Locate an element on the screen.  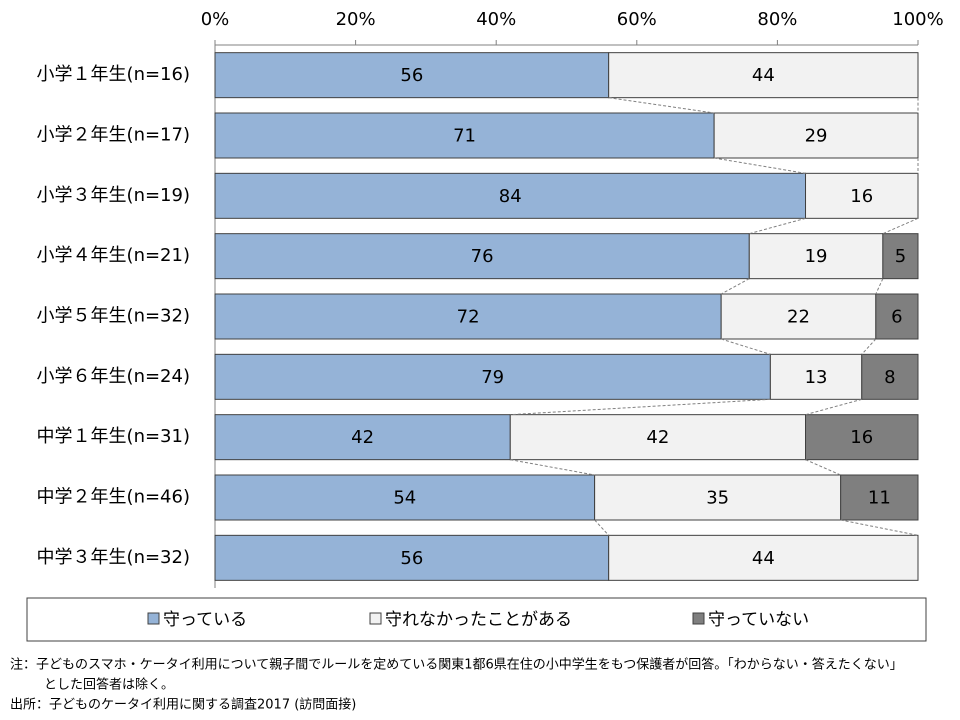
data-label: 11 is located at coordinates (879, 498).